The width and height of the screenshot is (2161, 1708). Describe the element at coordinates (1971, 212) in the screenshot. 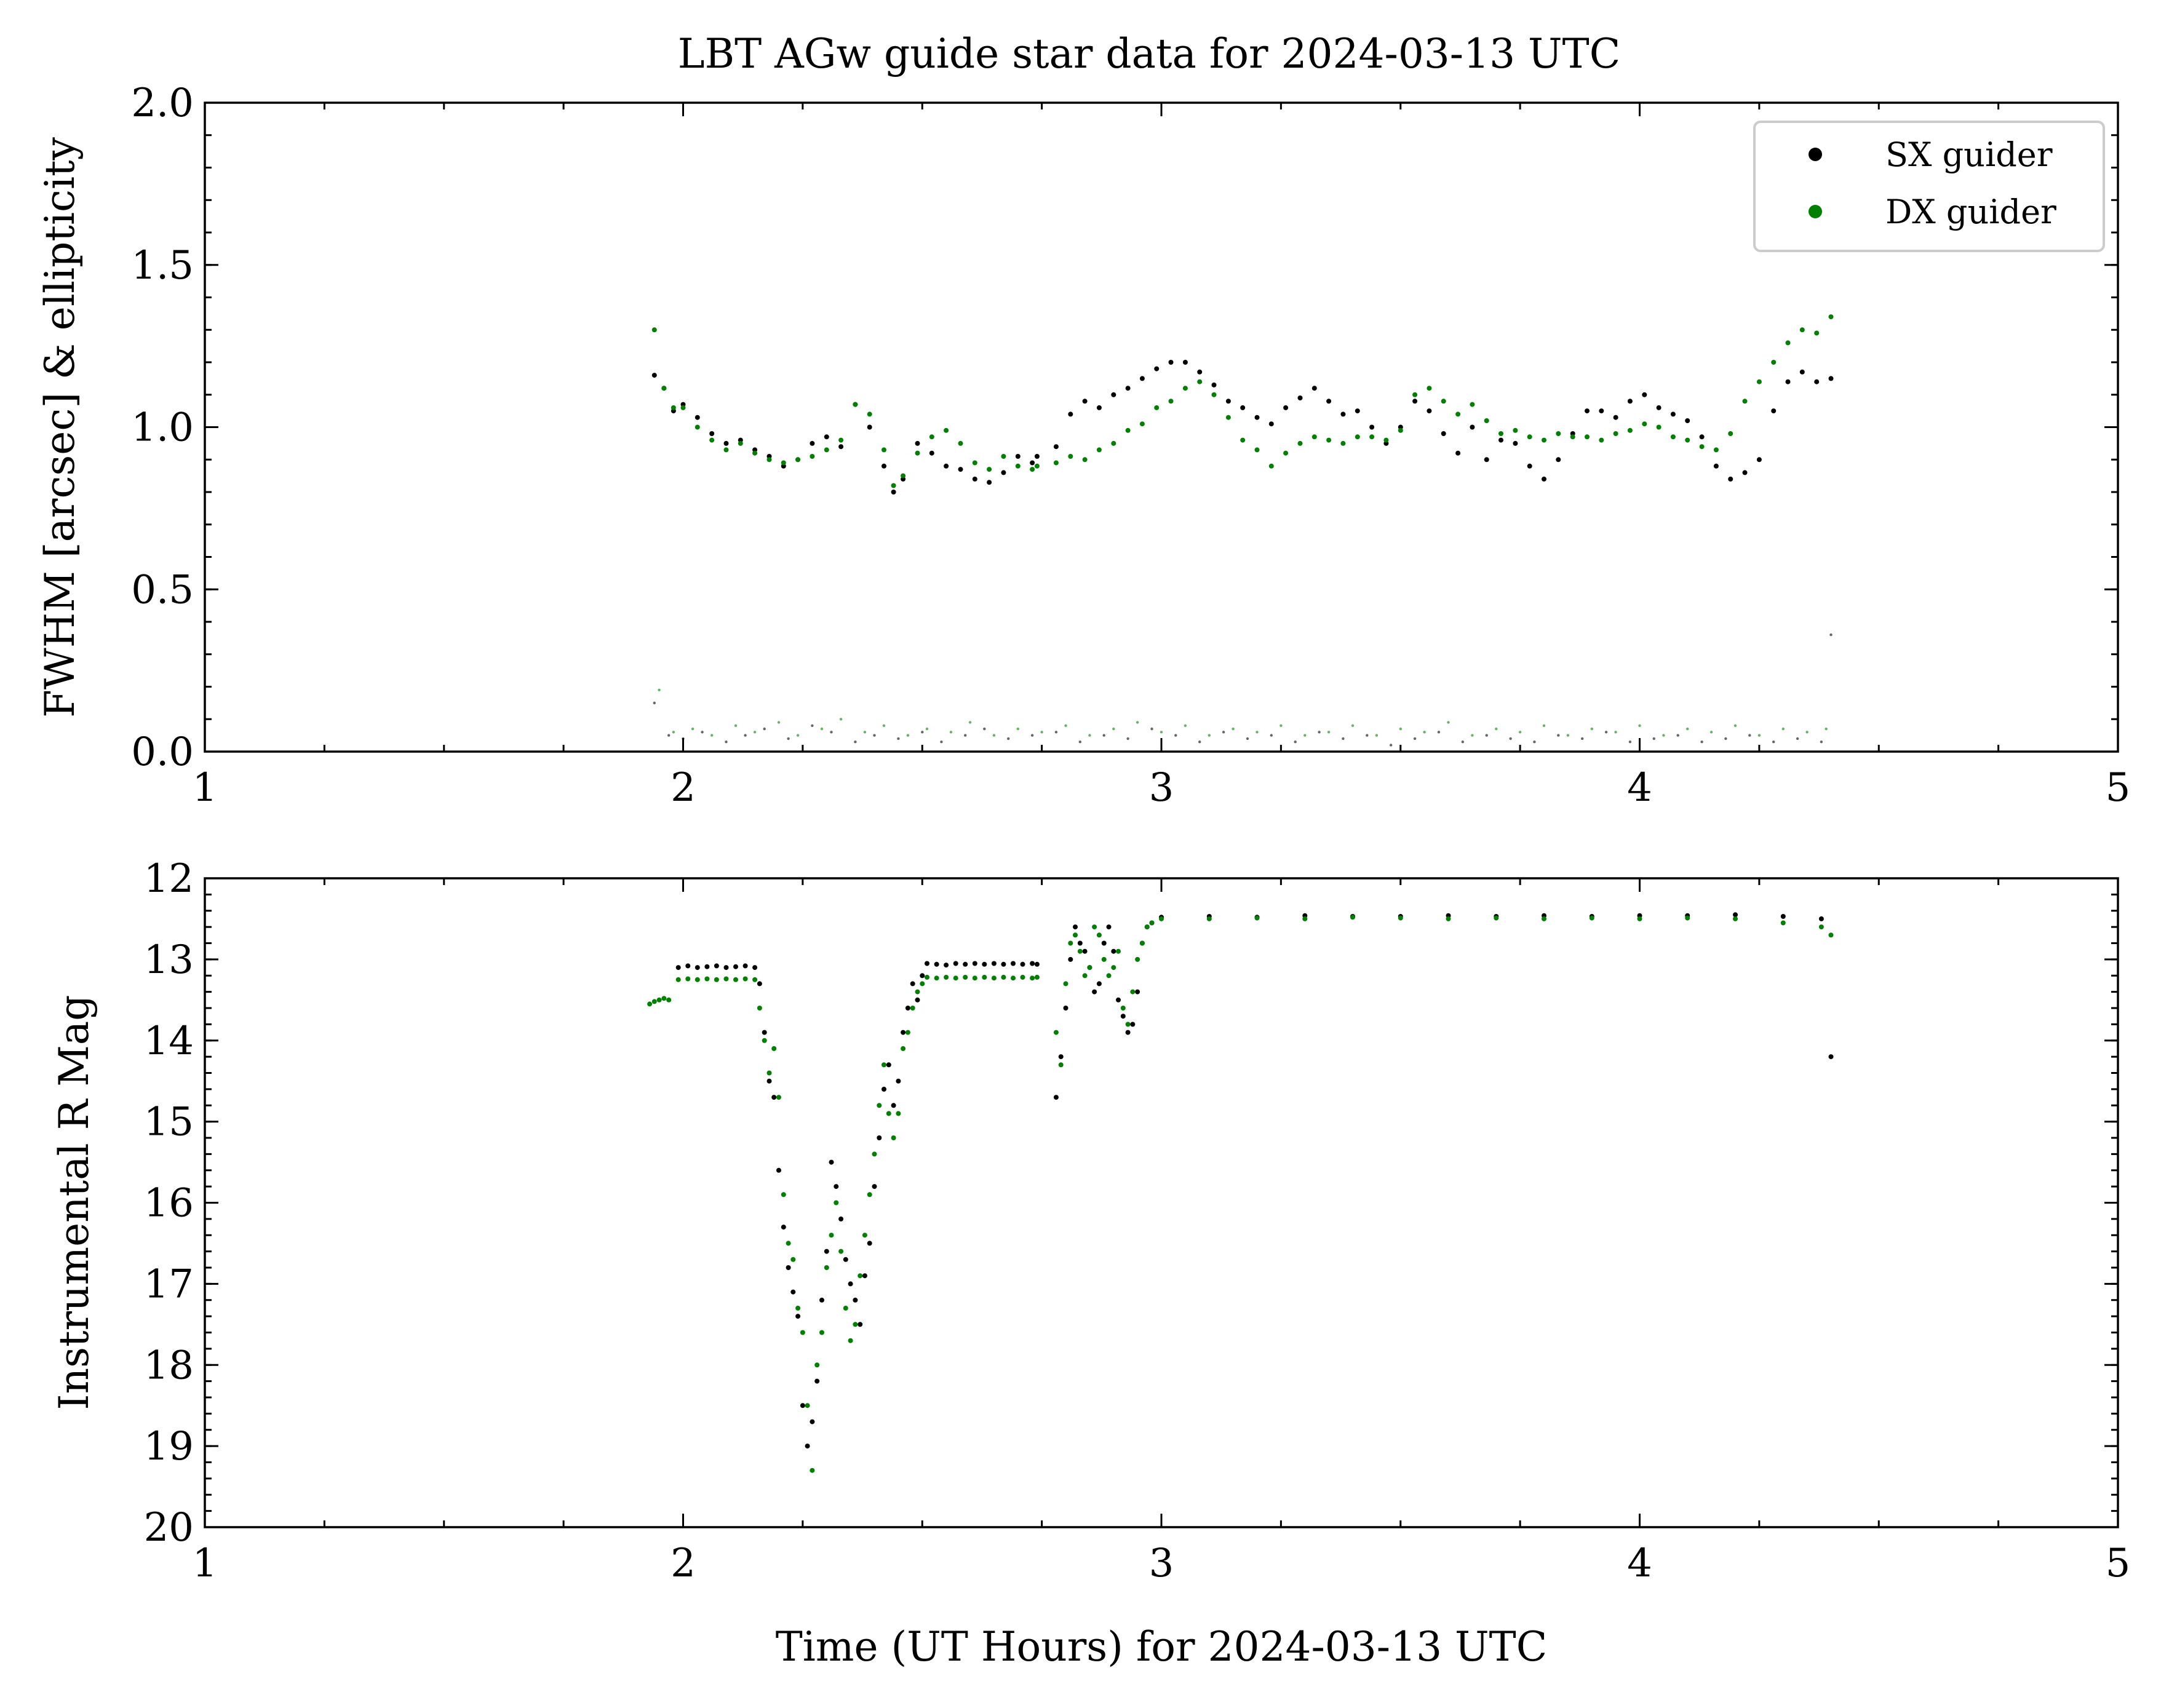

I see `legend-label-dx: DX guider` at that location.